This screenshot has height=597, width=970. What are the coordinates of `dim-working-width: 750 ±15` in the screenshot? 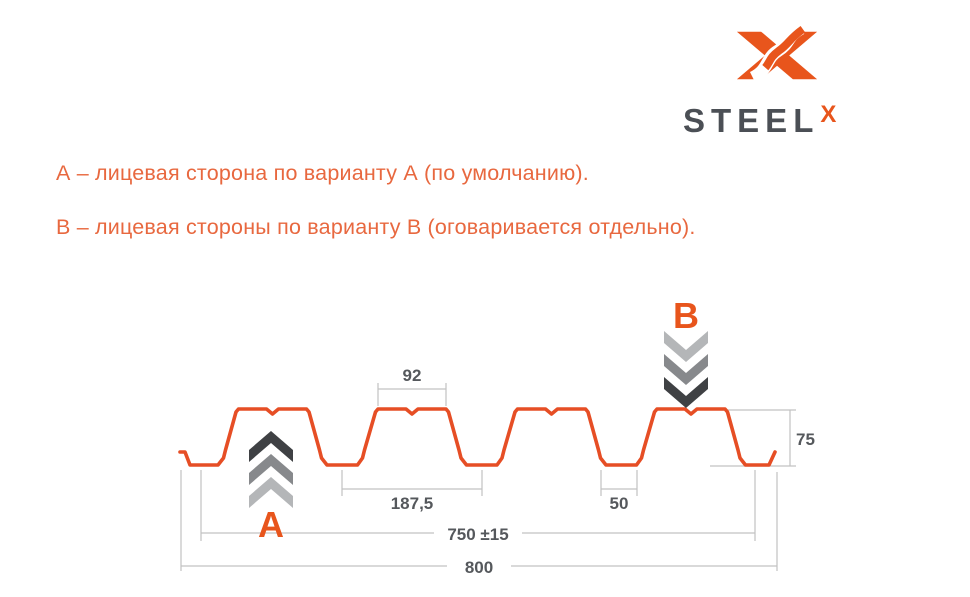 It's located at (478, 507).